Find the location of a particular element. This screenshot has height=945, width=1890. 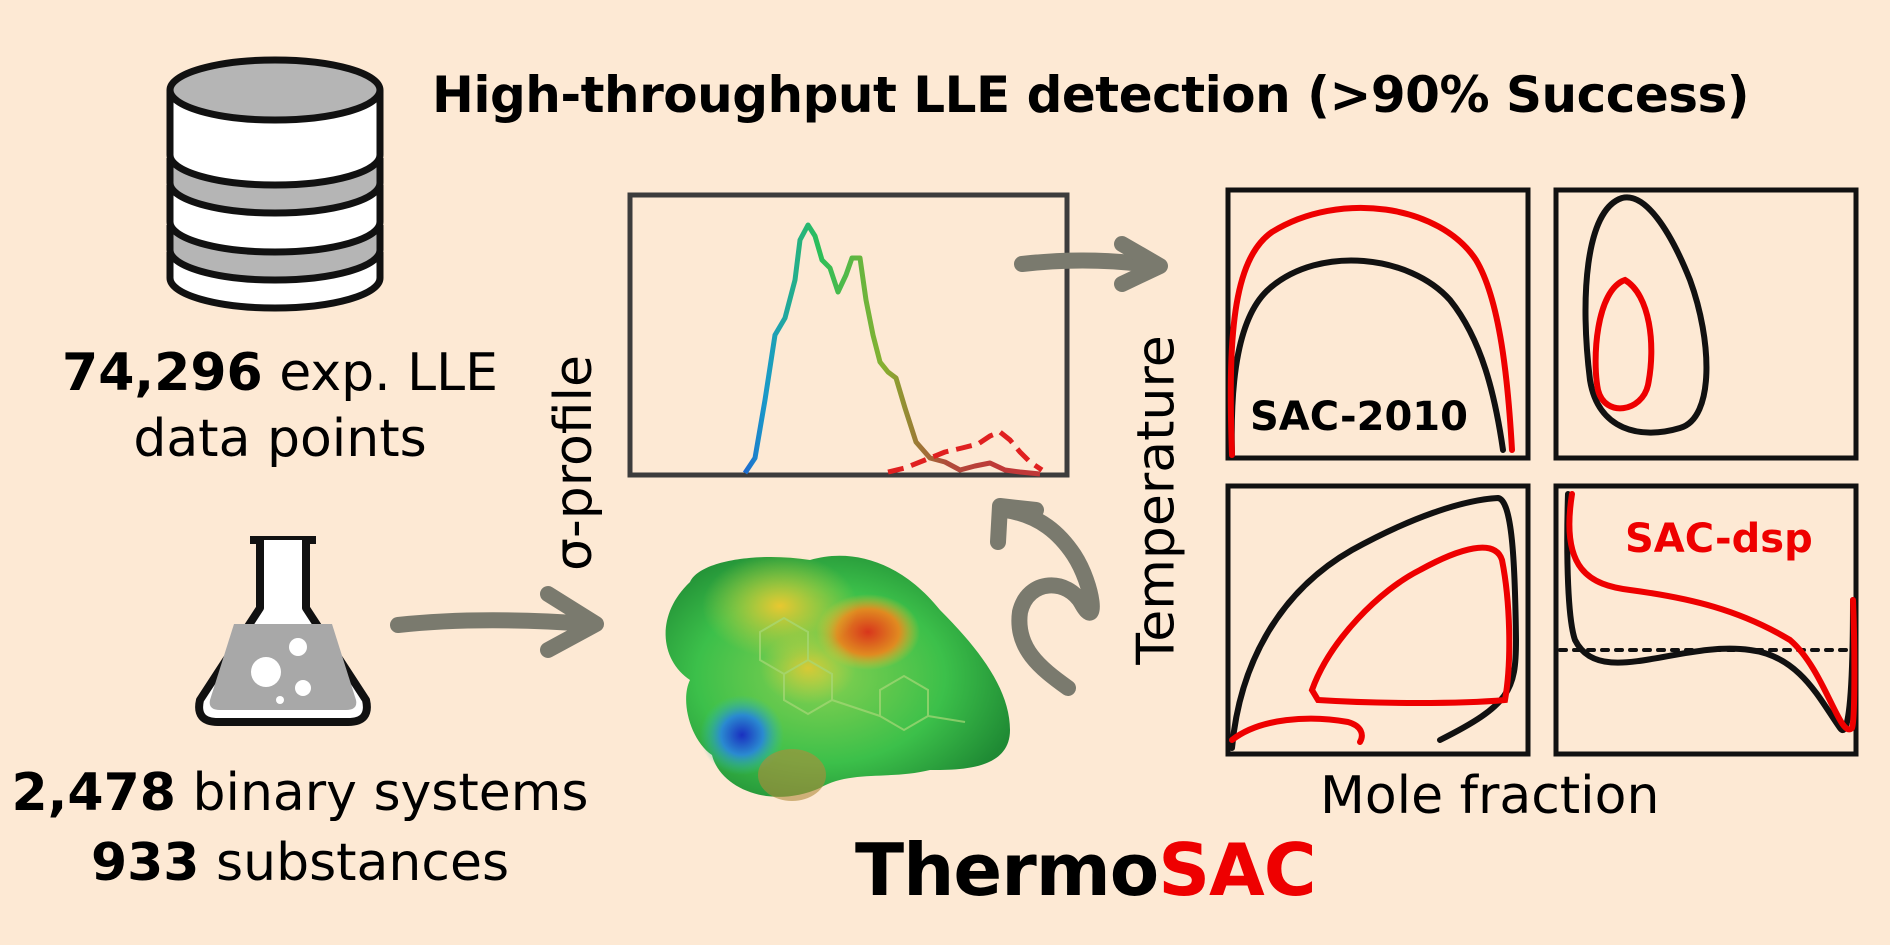

sigma-profile-frame is located at coordinates (848, 335).